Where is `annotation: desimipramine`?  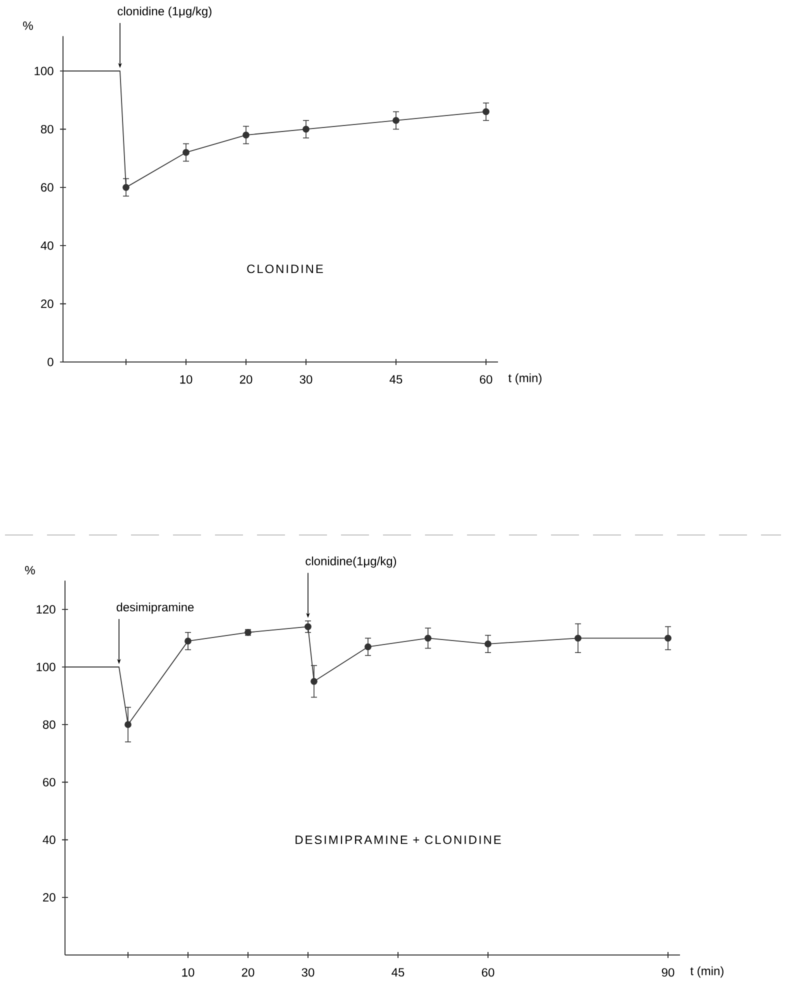
annotation: desimipramine is located at coordinates (155, 608).